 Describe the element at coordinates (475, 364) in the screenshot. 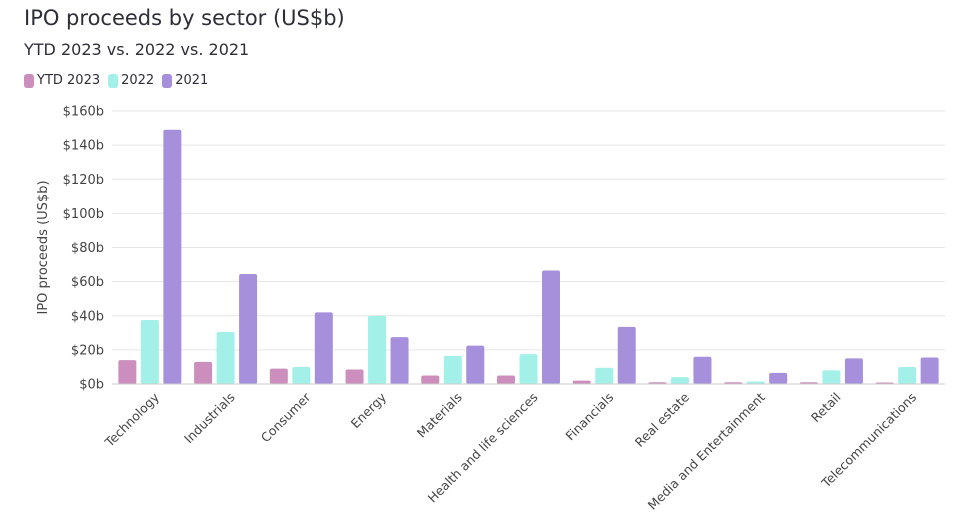

I see `bar-materials-2021` at that location.